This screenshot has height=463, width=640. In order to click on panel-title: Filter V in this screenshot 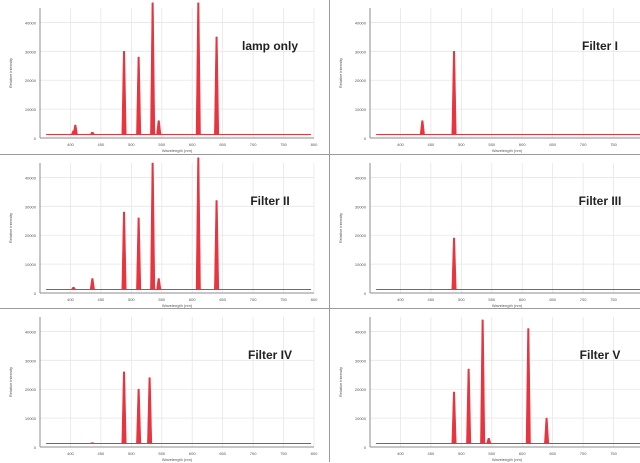, I will do `click(600, 355)`.